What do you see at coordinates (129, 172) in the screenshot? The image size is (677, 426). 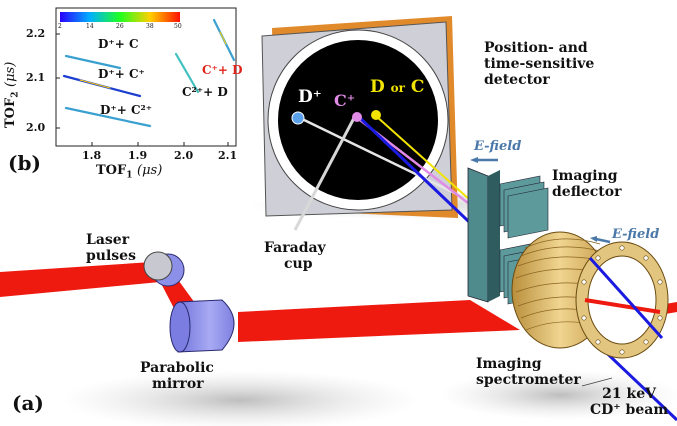 I see `inset-xlabel: TOF1 (μs)` at bounding box center [129, 172].